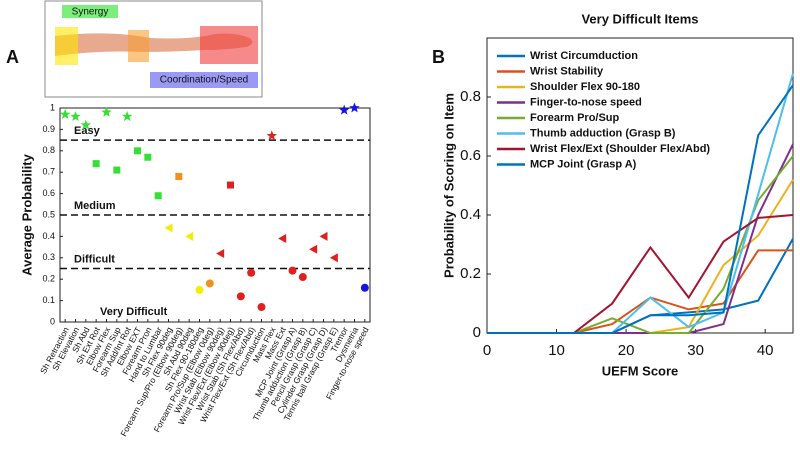 The image size is (800, 472). What do you see at coordinates (567, 71) in the screenshot?
I see `legend-label: Wrist Stability` at bounding box center [567, 71].